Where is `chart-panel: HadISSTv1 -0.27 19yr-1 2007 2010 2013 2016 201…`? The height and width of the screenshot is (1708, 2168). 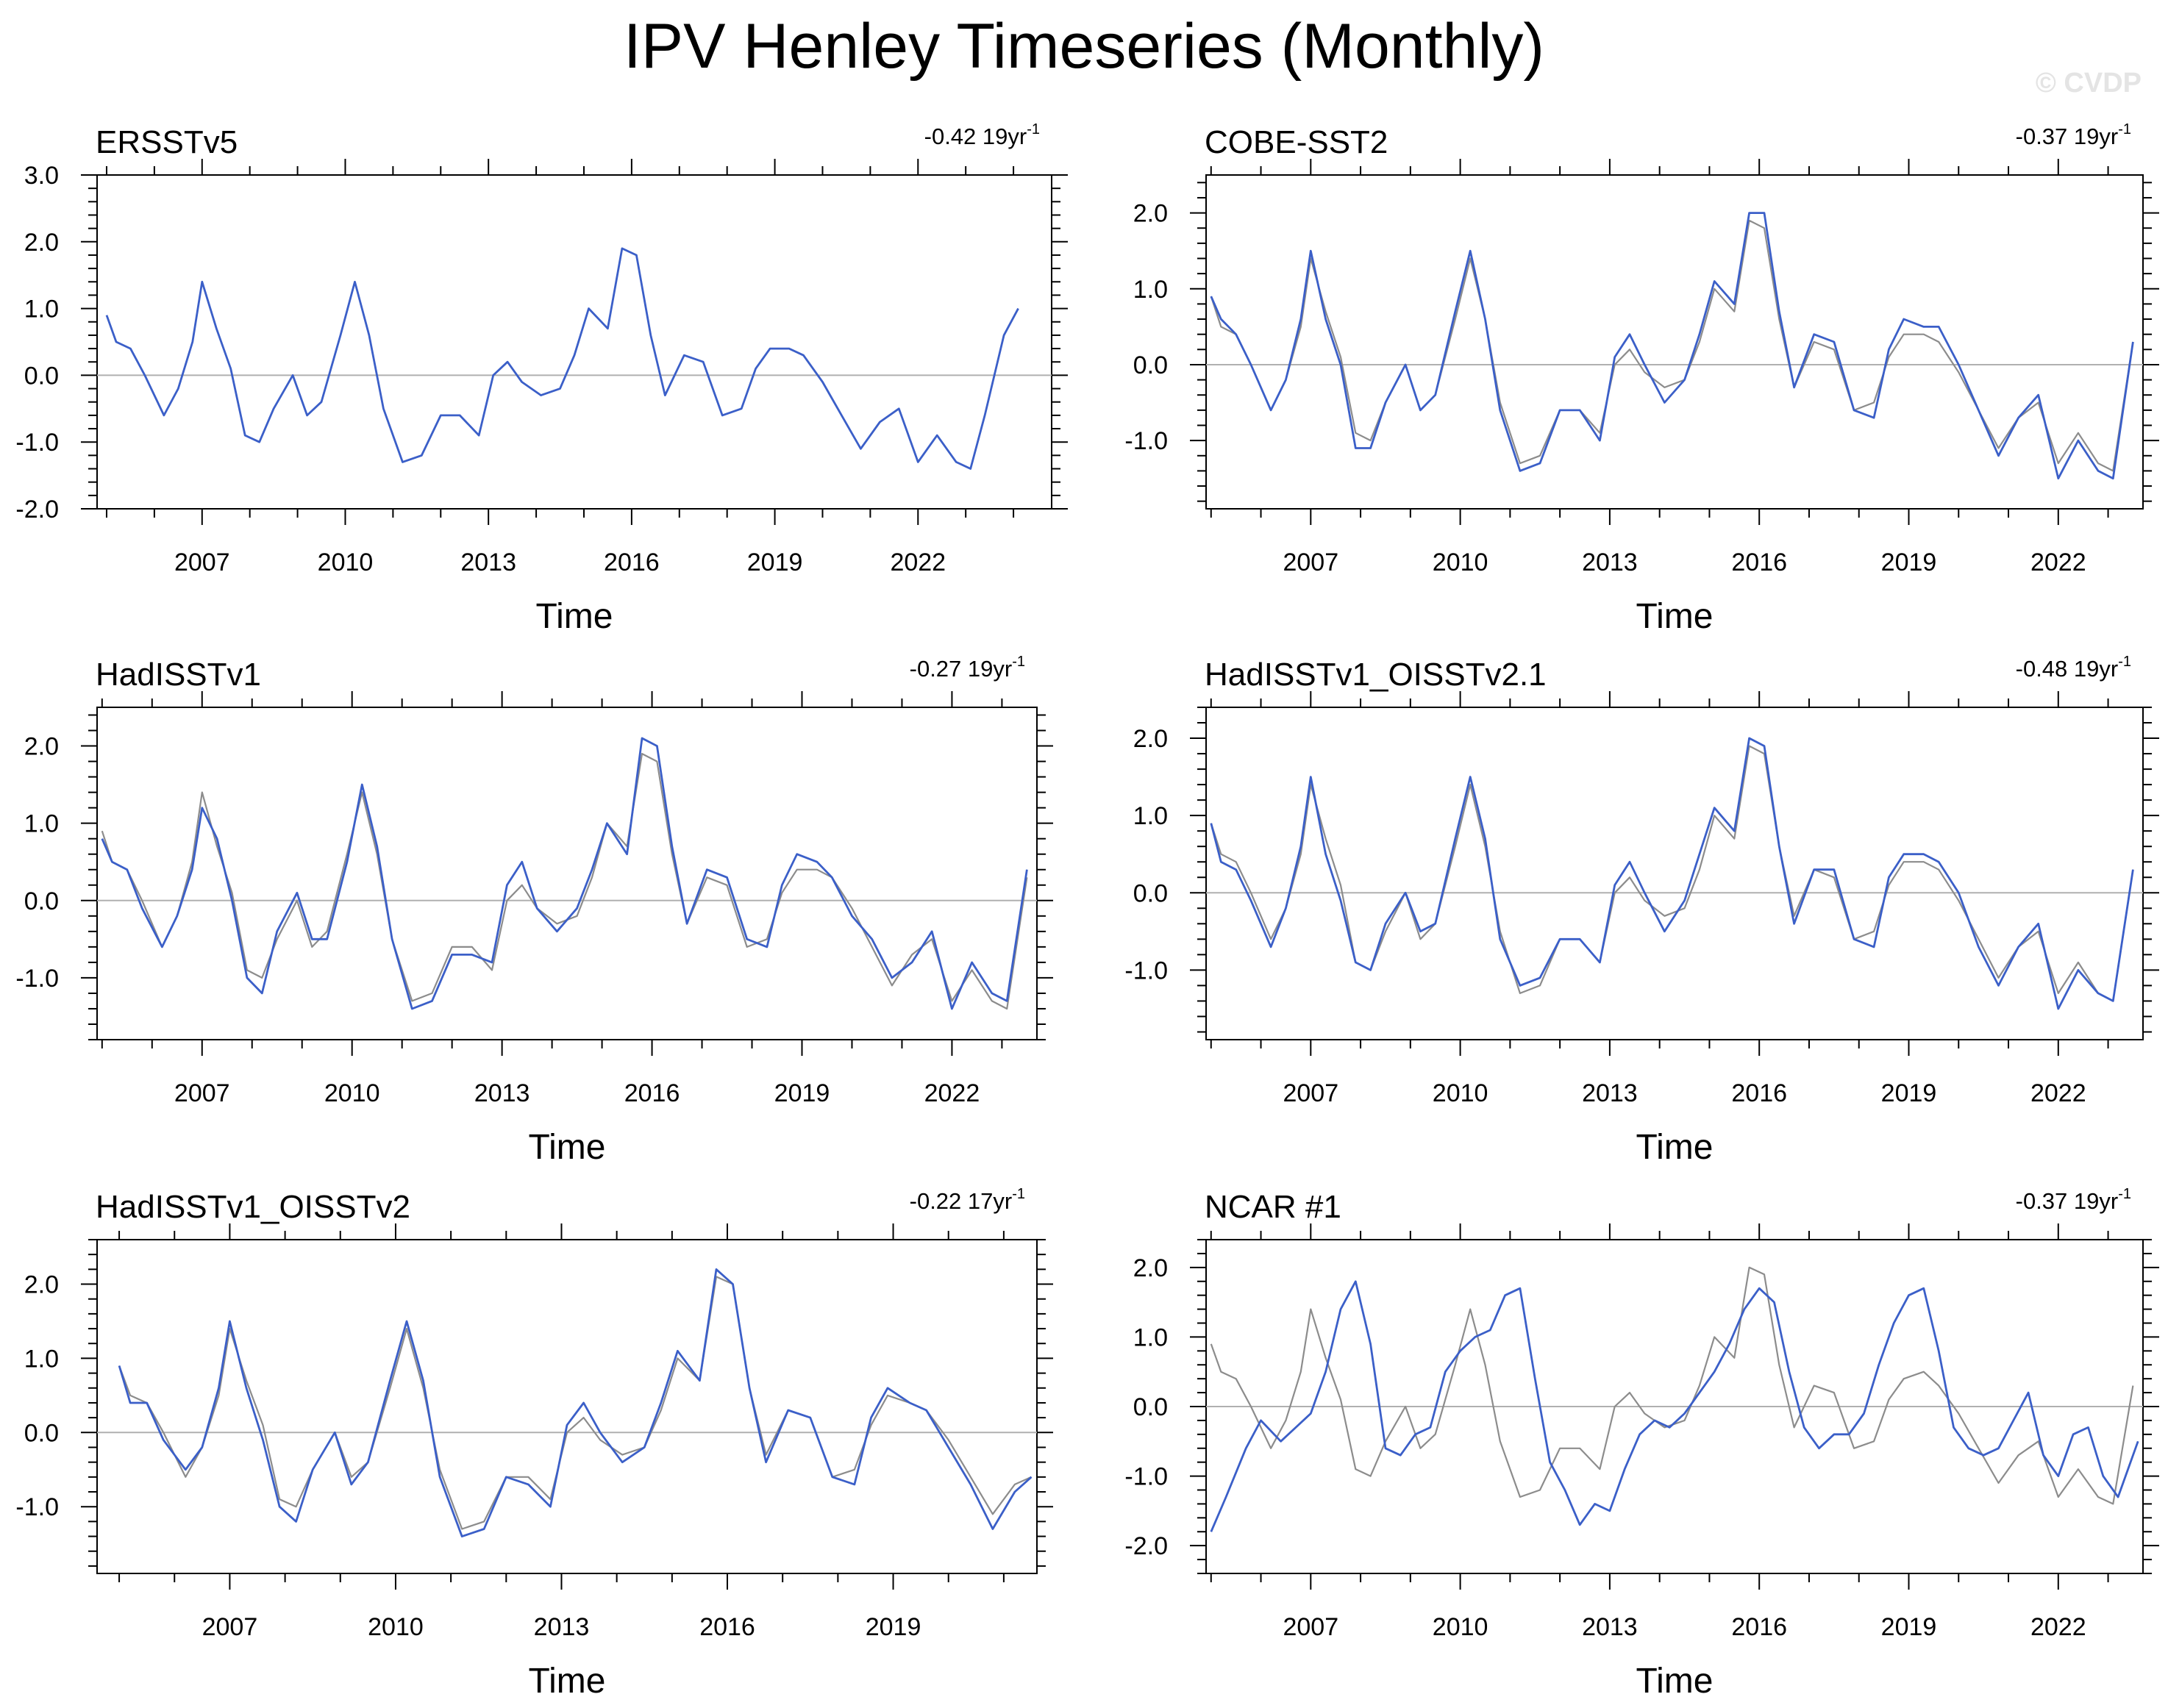
chart-panel: HadISSTv1 -0.27 19yr-1 2007 2010 2013 2016 201… is located at coordinates (534, 910).